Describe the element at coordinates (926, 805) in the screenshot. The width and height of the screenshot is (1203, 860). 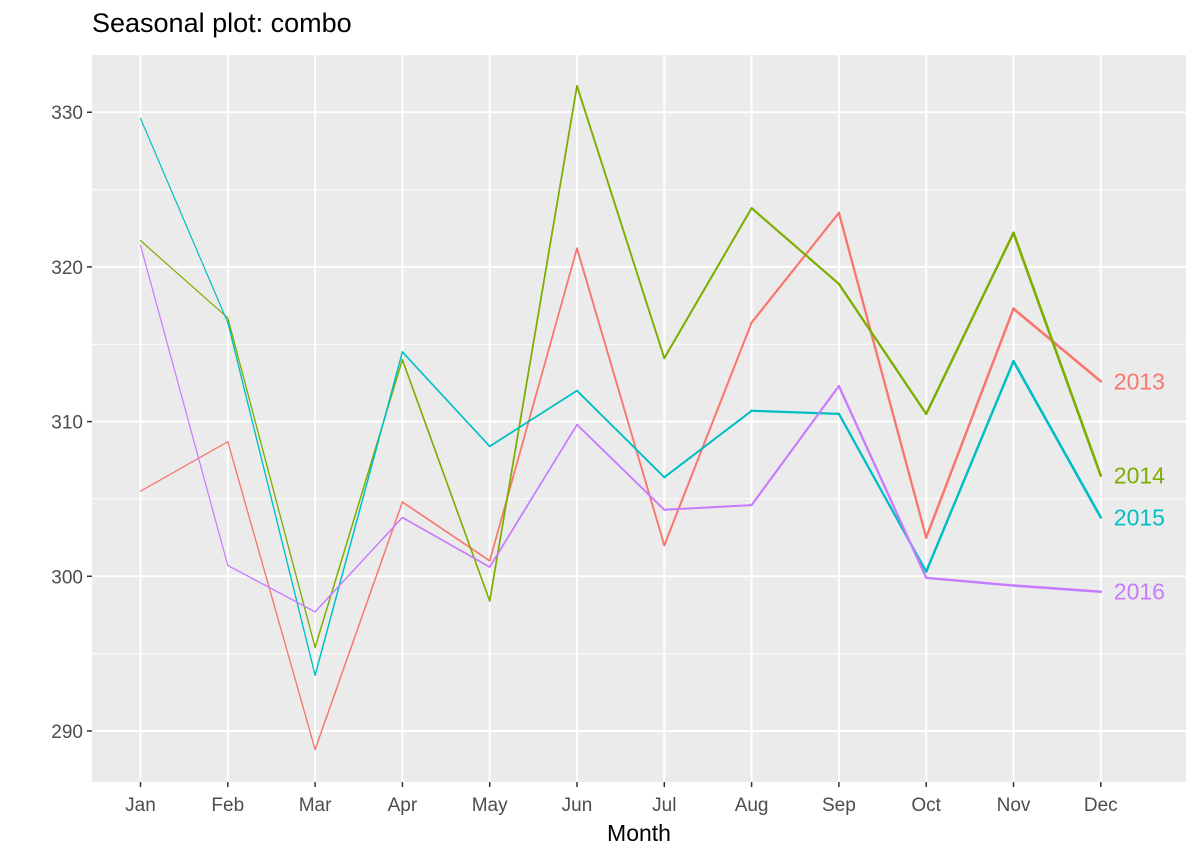
I see `x-tick-label: Oct` at that location.